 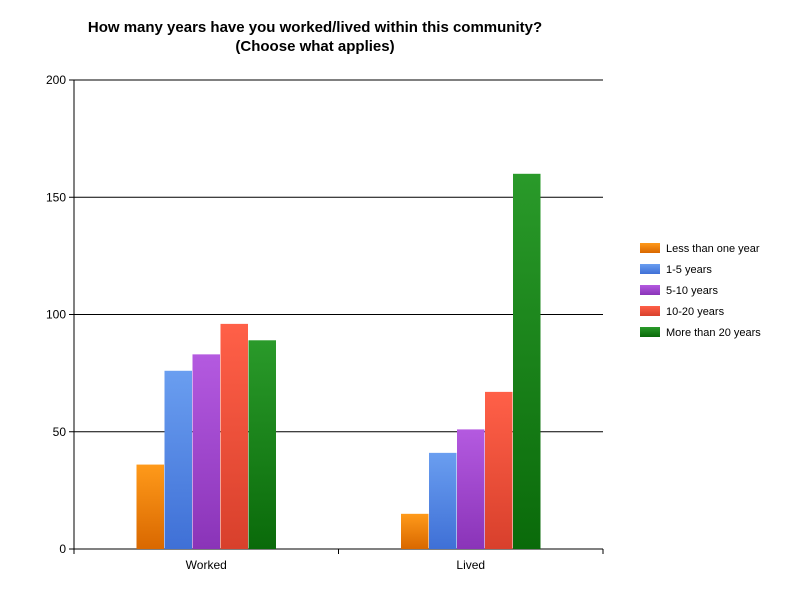 What do you see at coordinates (56, 80) in the screenshot?
I see `y-tick-label: 200` at bounding box center [56, 80].